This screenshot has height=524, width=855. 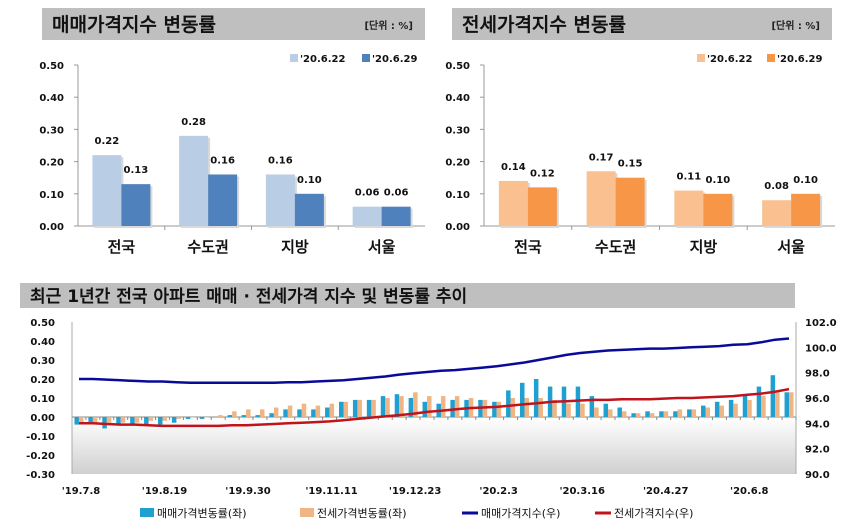 What do you see at coordinates (107, 141) in the screenshot?
I see `data-label: 0.22` at bounding box center [107, 141].